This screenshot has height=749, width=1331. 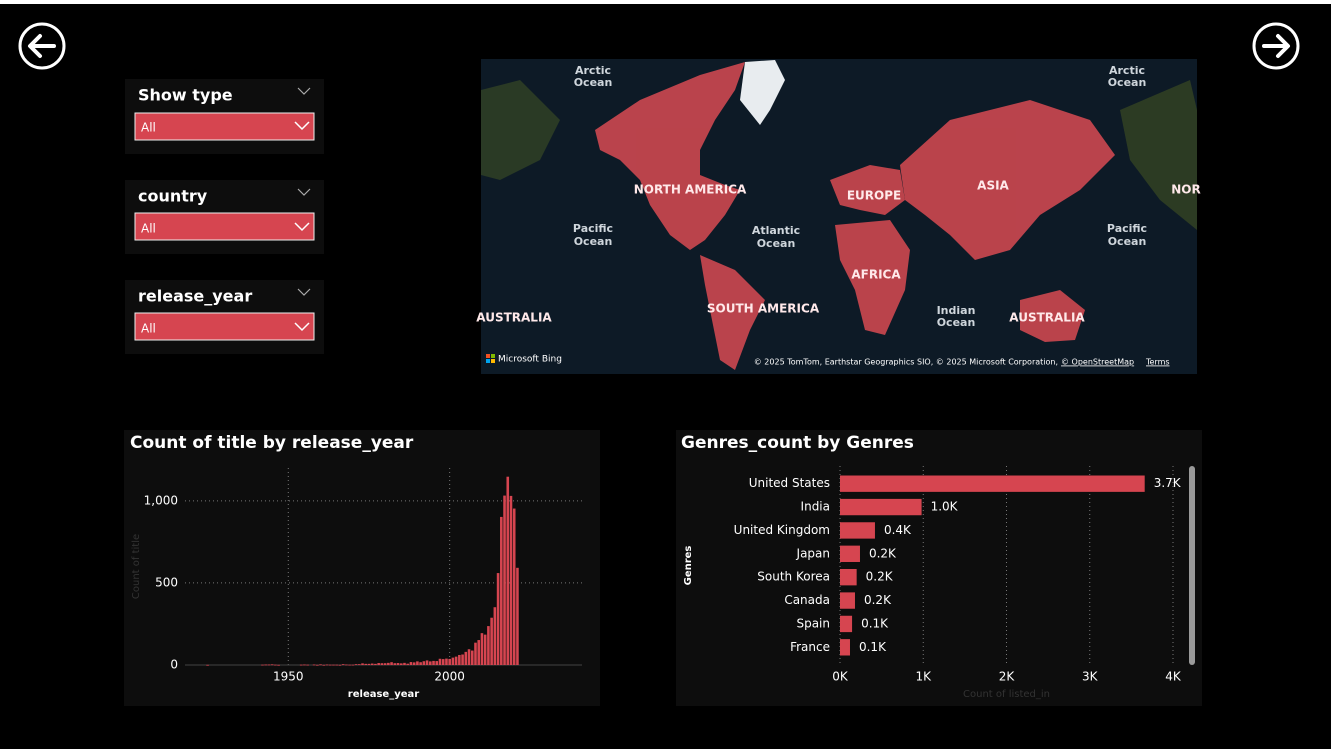 What do you see at coordinates (1192, 565) in the screenshot?
I see `scrollbar` at bounding box center [1192, 565].